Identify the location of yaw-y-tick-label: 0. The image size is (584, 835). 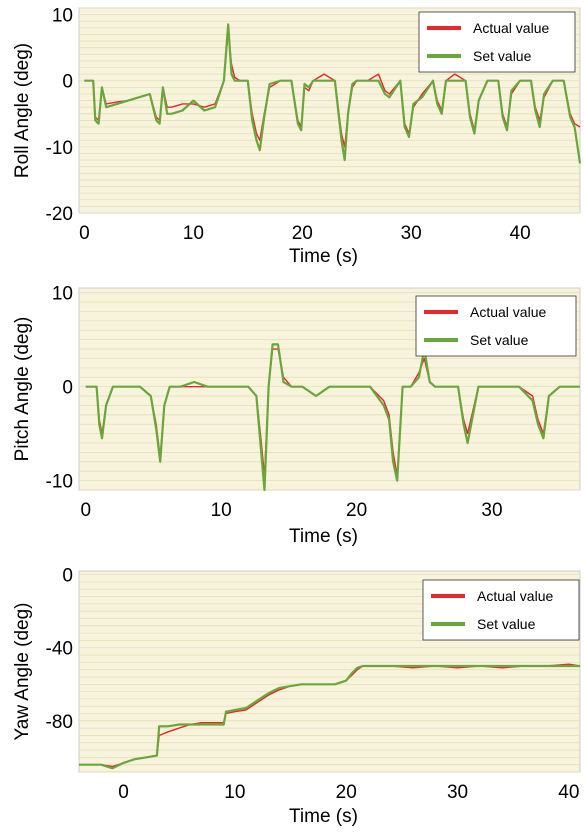
(67, 576).